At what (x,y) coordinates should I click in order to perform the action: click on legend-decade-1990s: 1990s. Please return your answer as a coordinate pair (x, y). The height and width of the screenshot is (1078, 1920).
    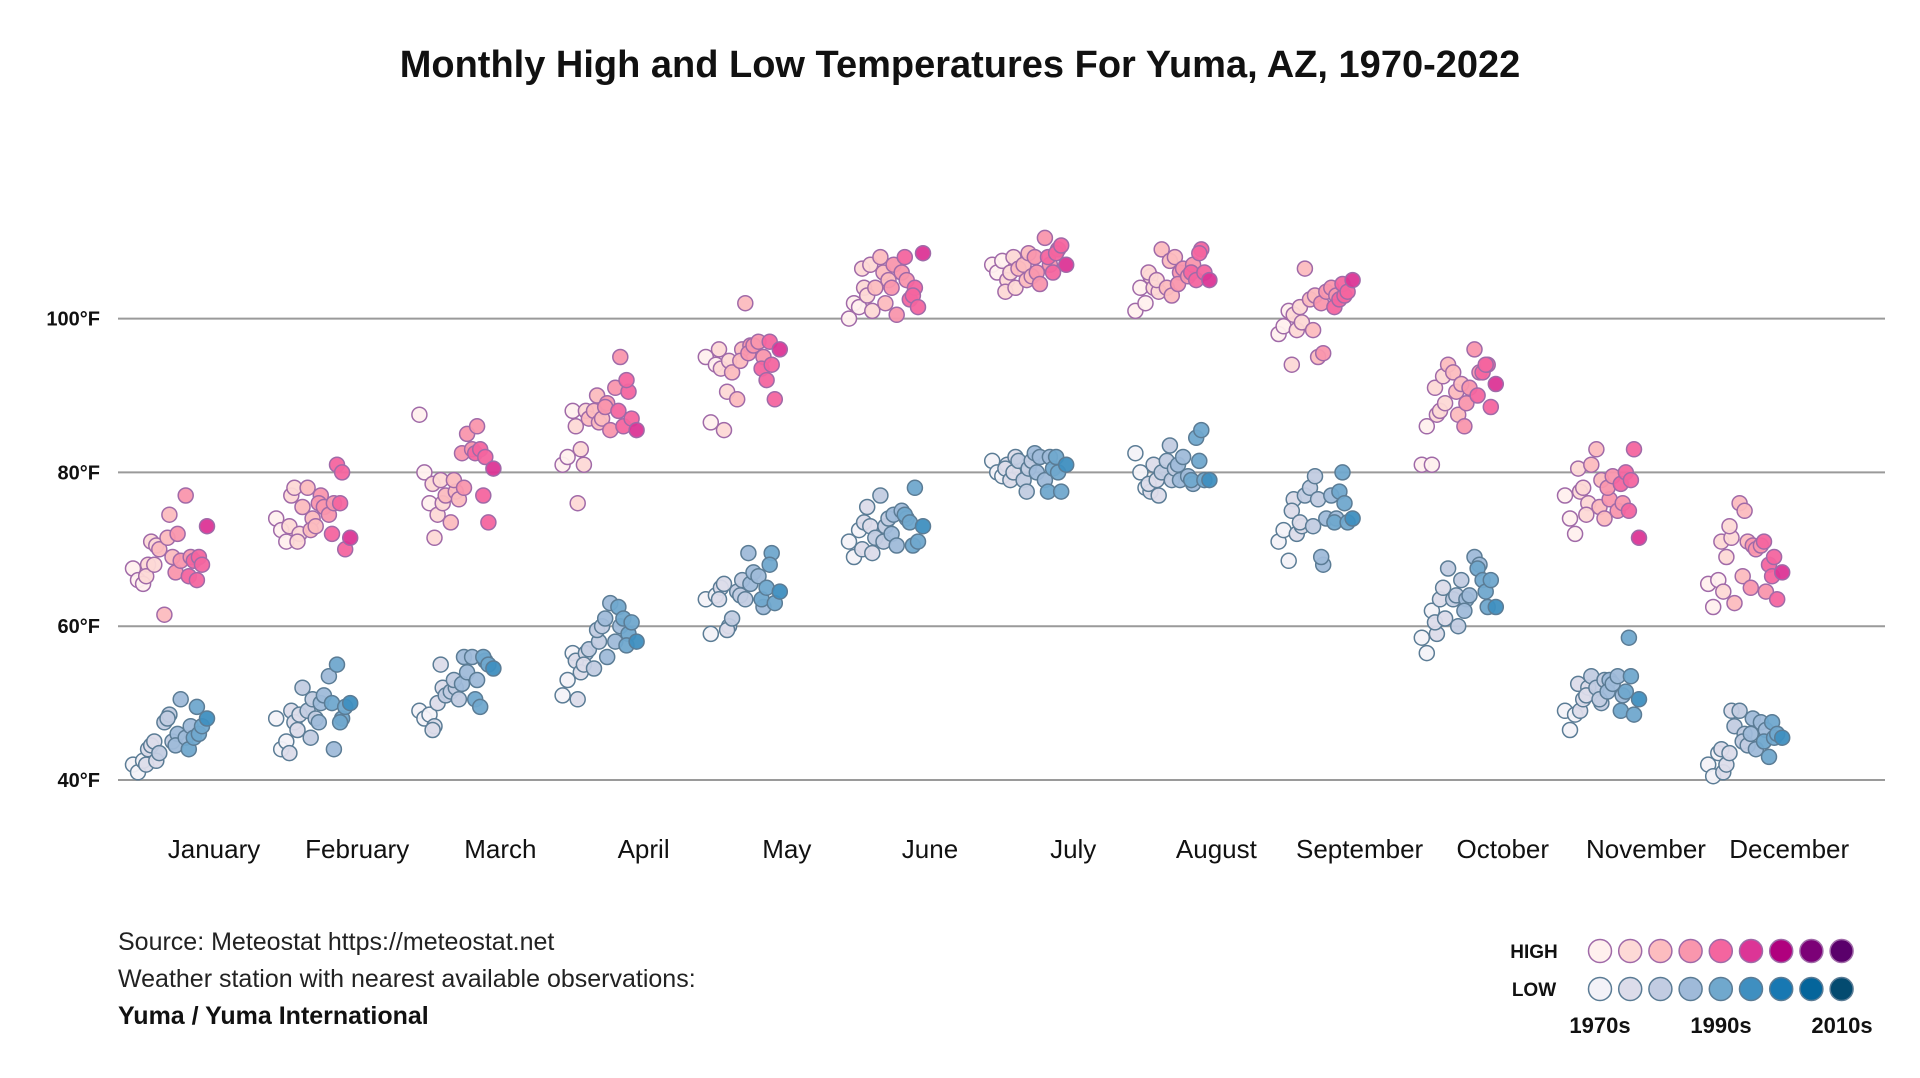
    Looking at the image, I should click on (1720, 1025).